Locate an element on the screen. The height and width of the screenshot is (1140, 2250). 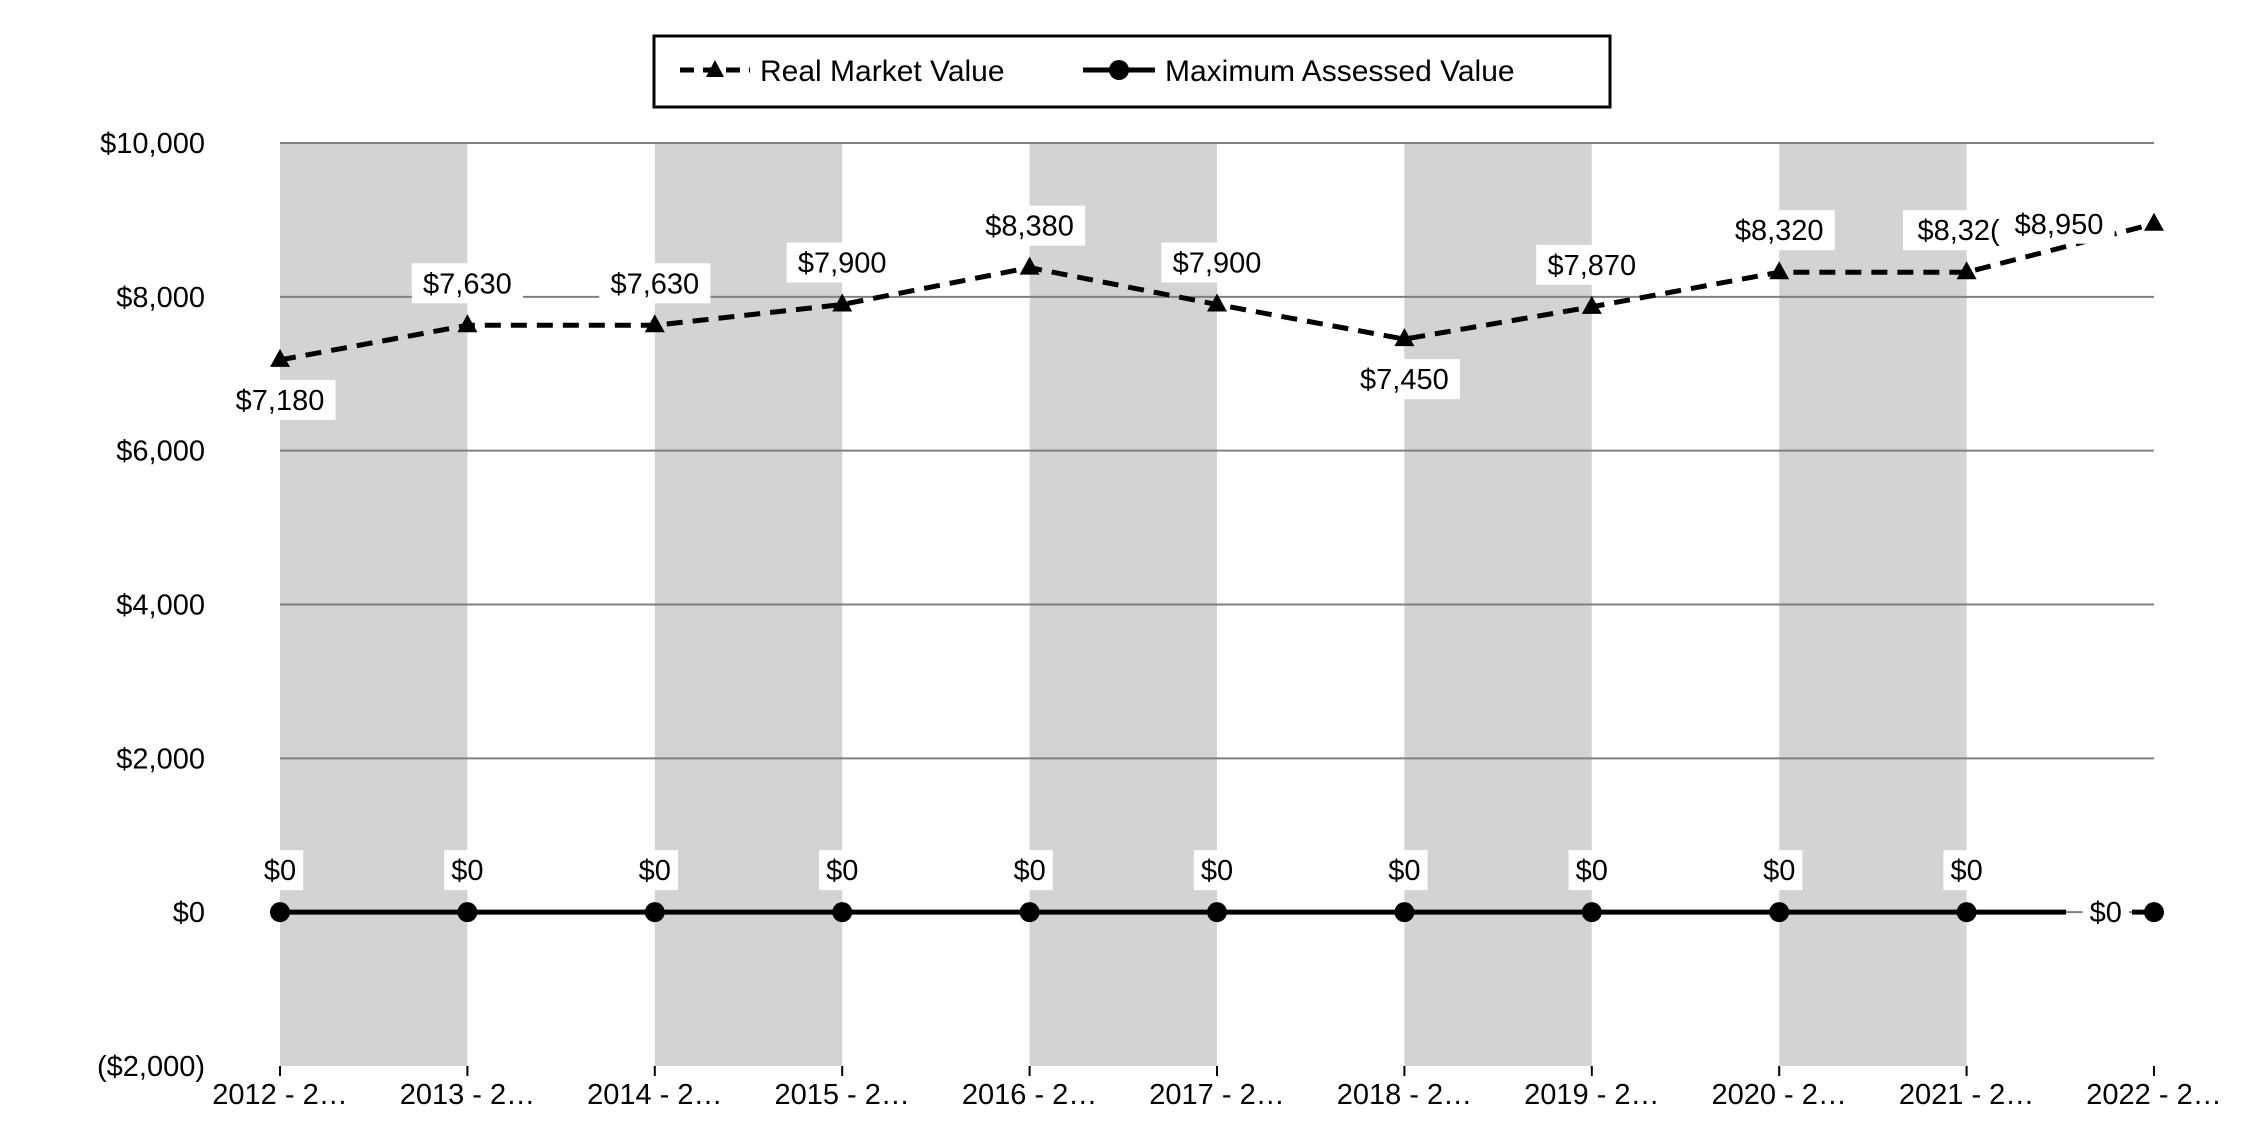
y-tick-label: $10,000 is located at coordinates (152, 144).